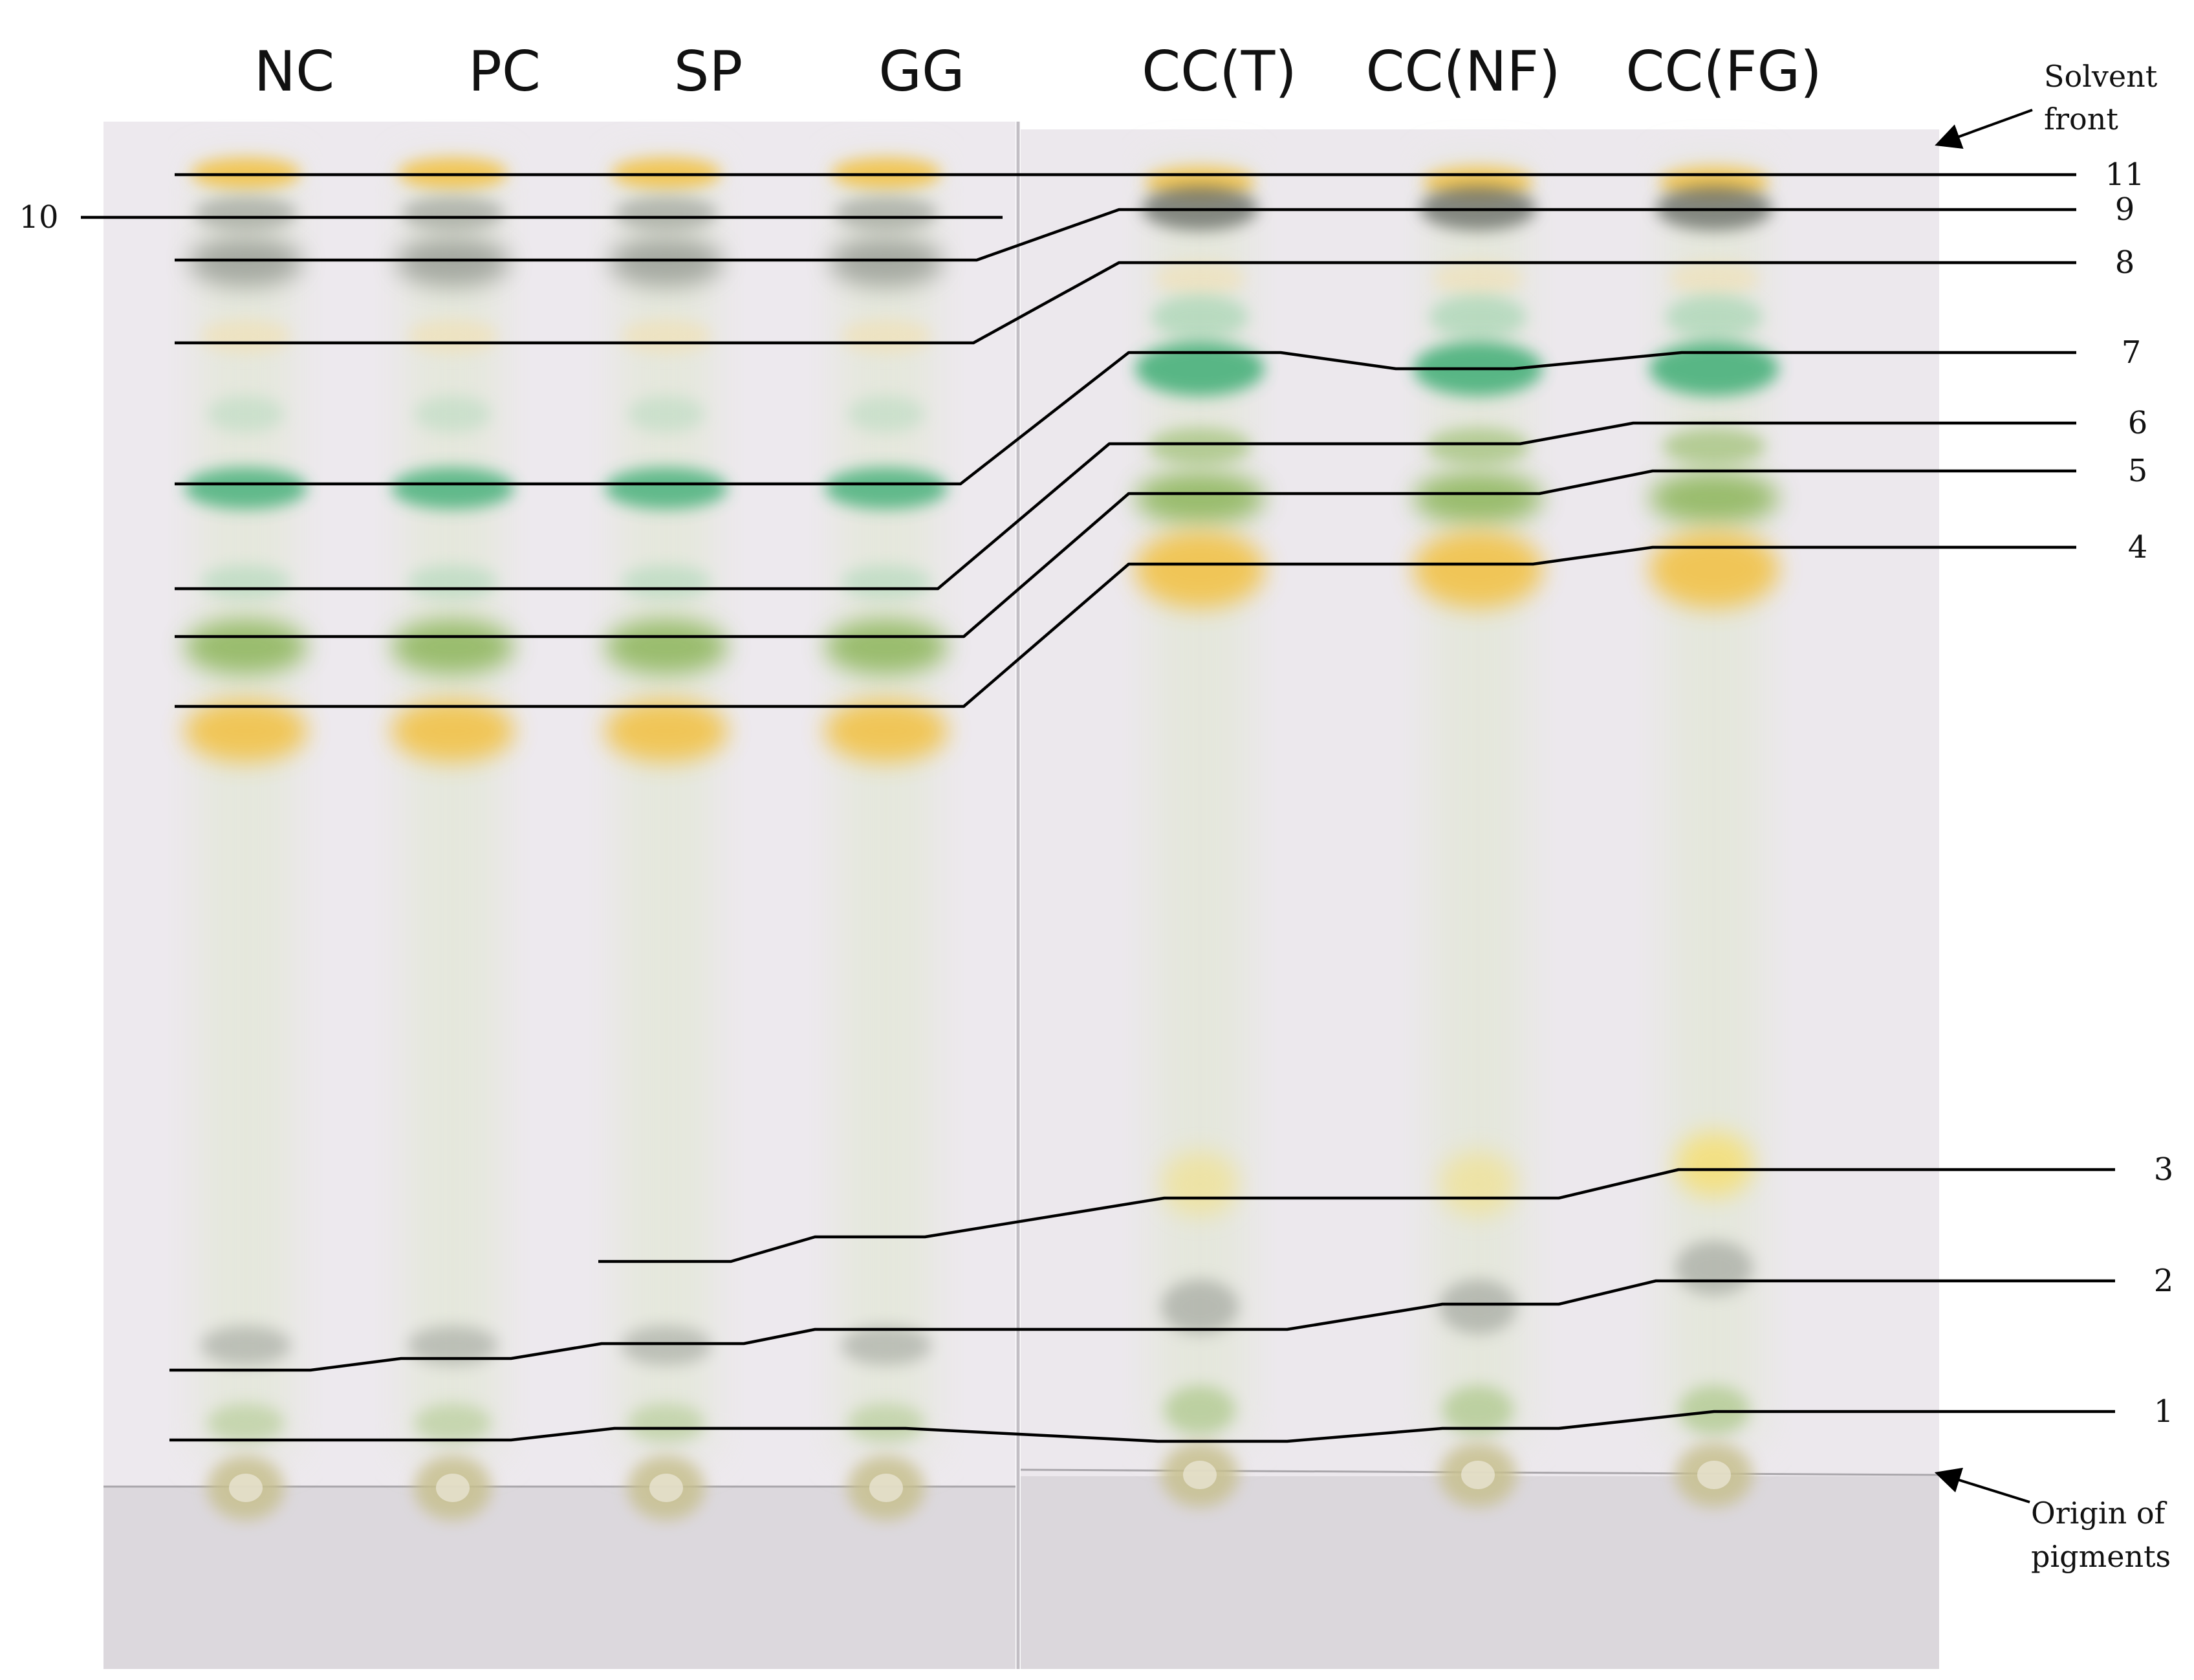 The height and width of the screenshot is (1680, 2194). Describe the element at coordinates (453, 336) in the screenshot. I see `lane-2-band-pale-yellow` at that location.